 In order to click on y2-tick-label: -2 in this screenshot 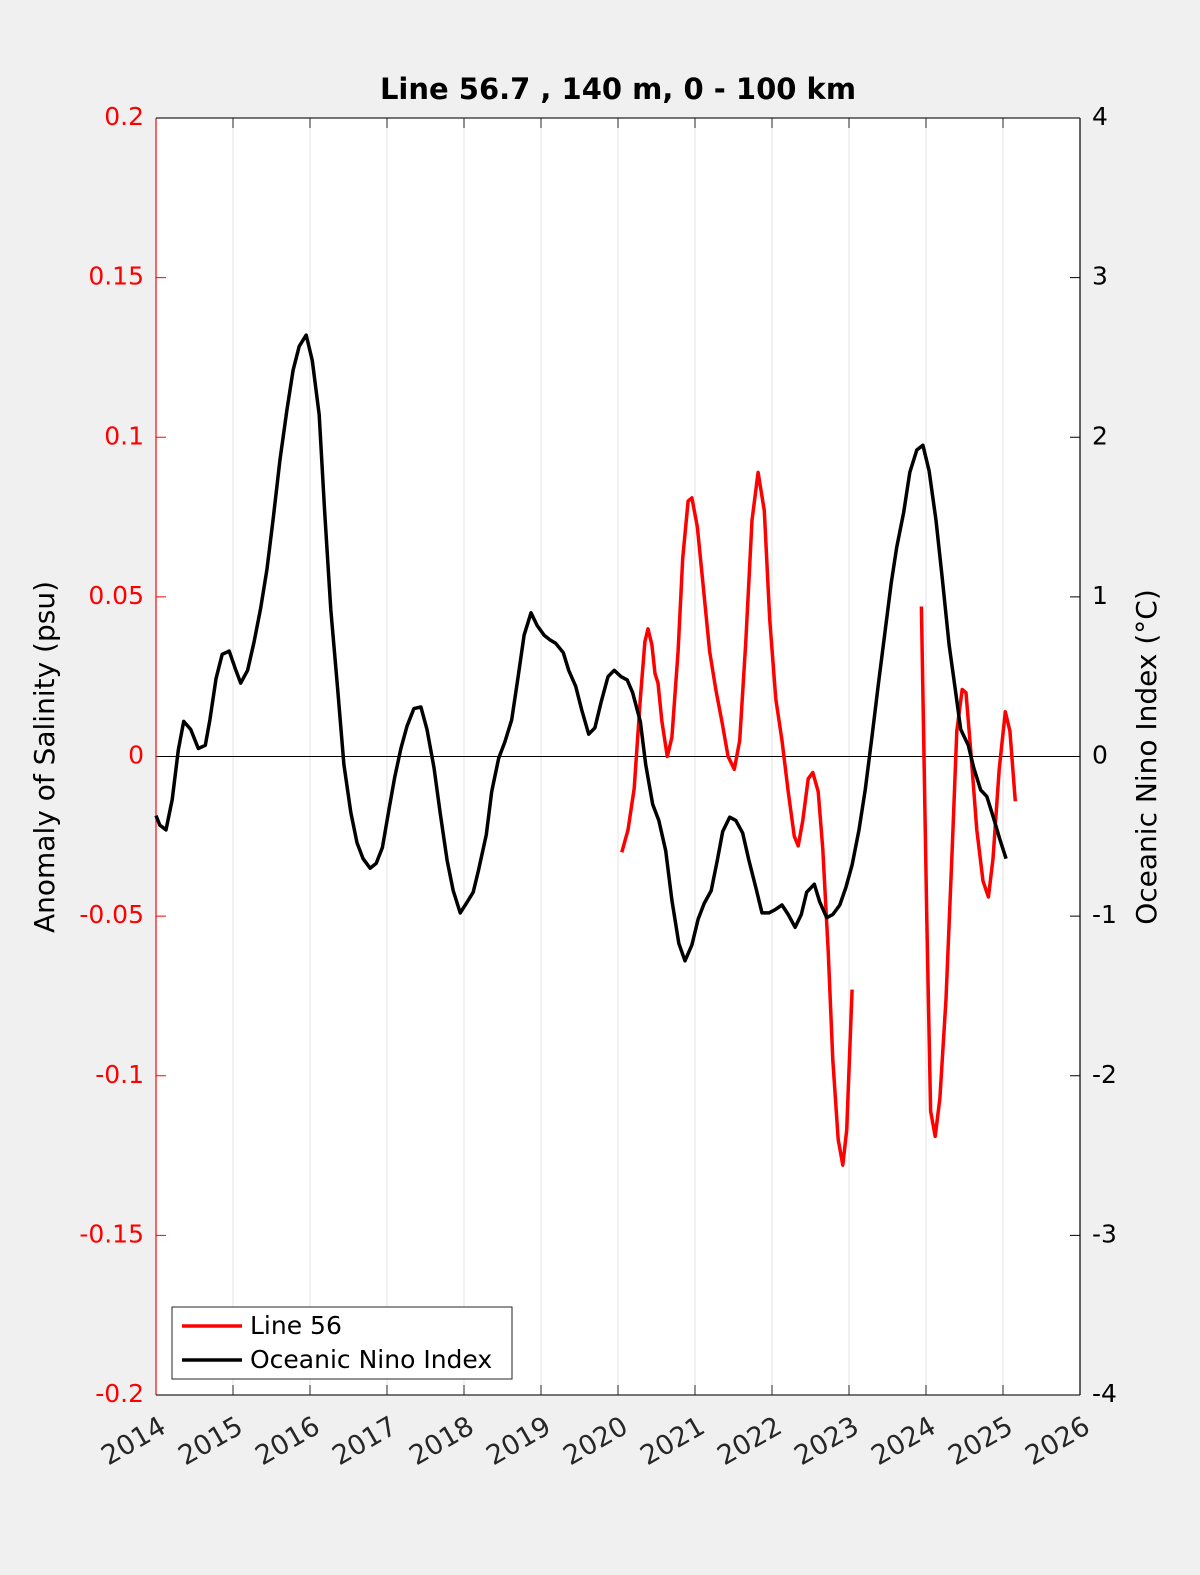, I will do `click(1104, 1074)`.